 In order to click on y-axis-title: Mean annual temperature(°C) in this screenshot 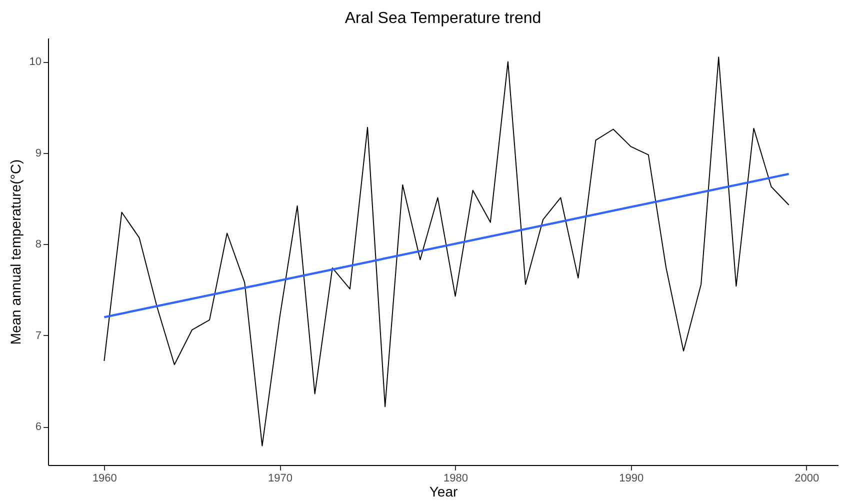, I will do `click(15, 252)`.